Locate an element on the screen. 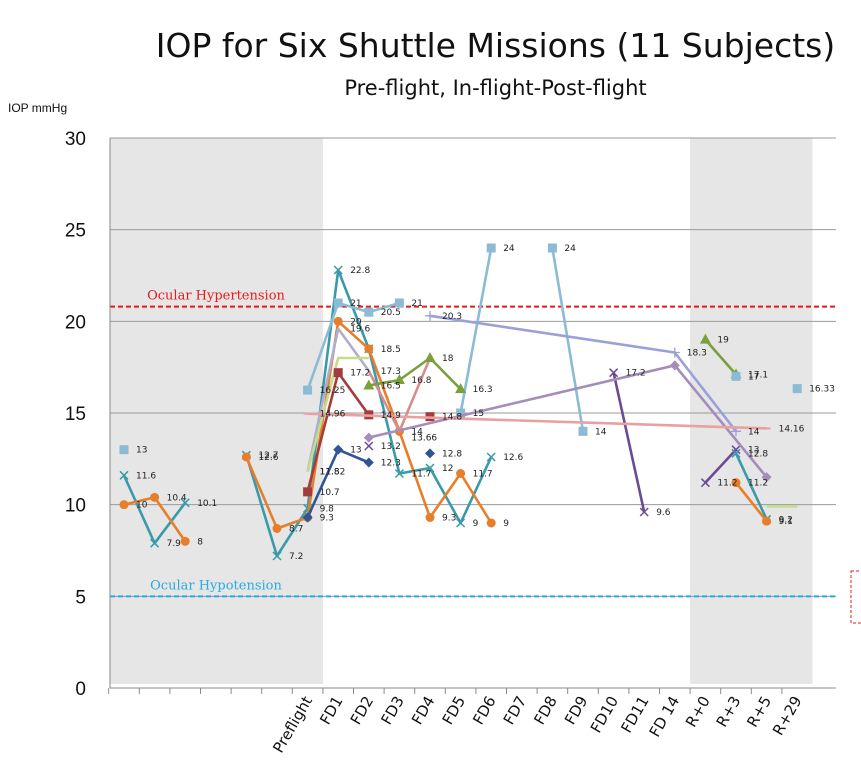  data-label: 18 is located at coordinates (448, 359).